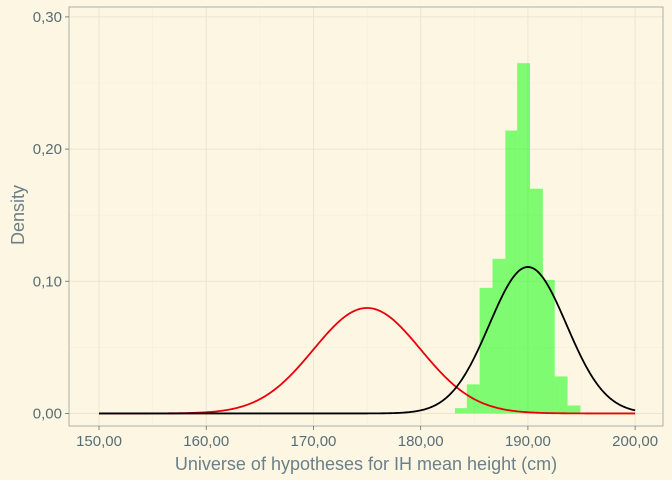  I want to click on x-tick-label: 190,00, so click(528, 441).